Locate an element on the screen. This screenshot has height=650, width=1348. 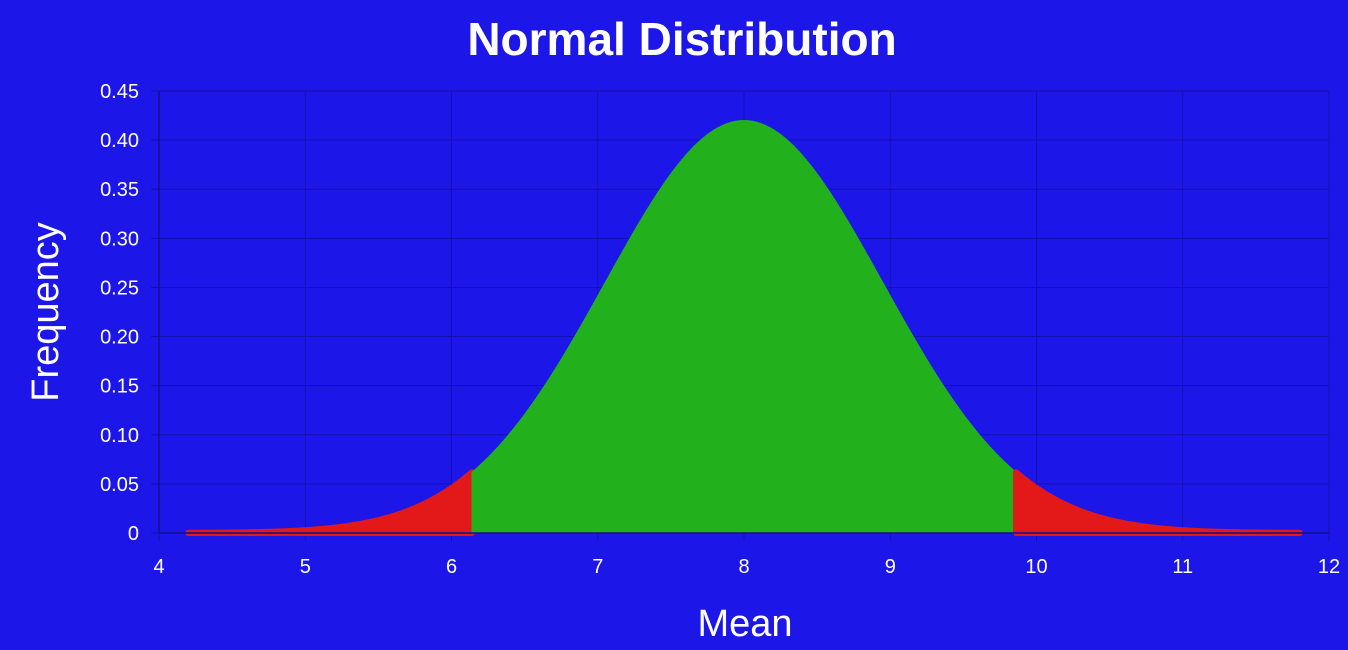
y-tick-label: 0.45 is located at coordinates (119, 92).